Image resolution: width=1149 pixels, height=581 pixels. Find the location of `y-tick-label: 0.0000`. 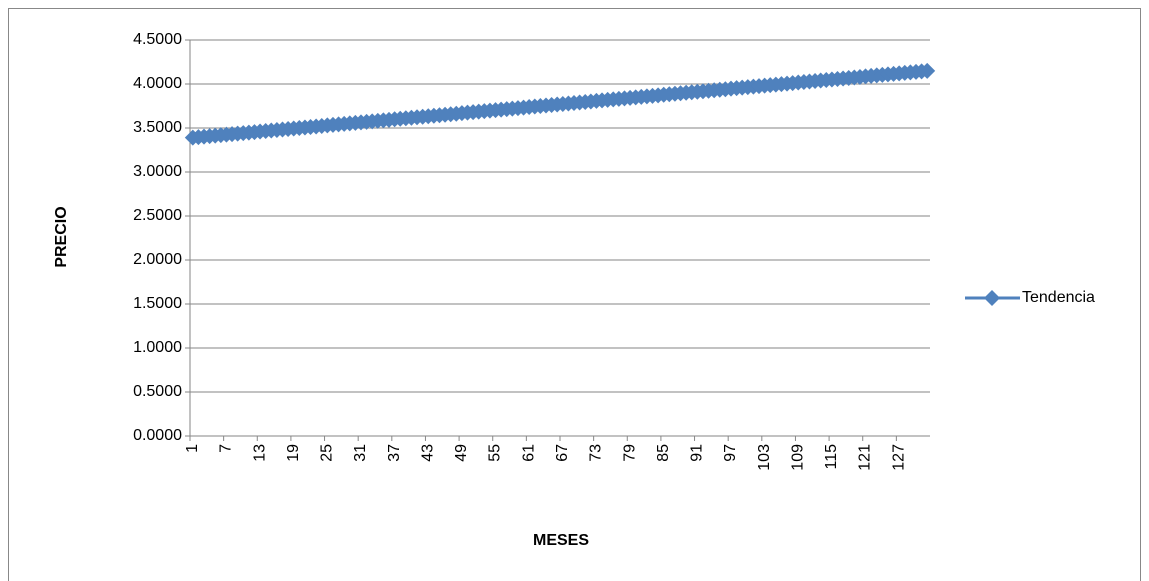

y-tick-label: 0.0000 is located at coordinates (157, 435).